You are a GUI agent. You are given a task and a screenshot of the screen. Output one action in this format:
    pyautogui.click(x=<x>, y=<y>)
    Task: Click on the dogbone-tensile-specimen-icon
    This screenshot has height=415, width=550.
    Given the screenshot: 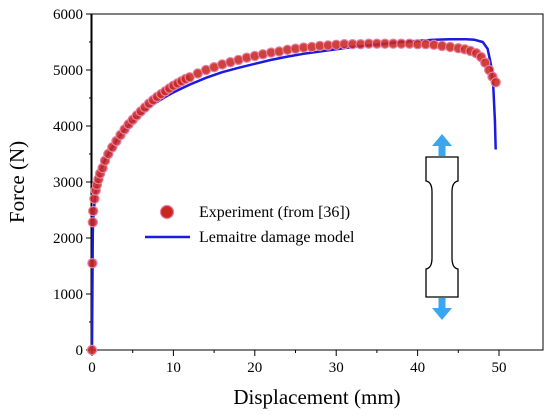 What is the action you would take?
    pyautogui.click(x=442, y=227)
    